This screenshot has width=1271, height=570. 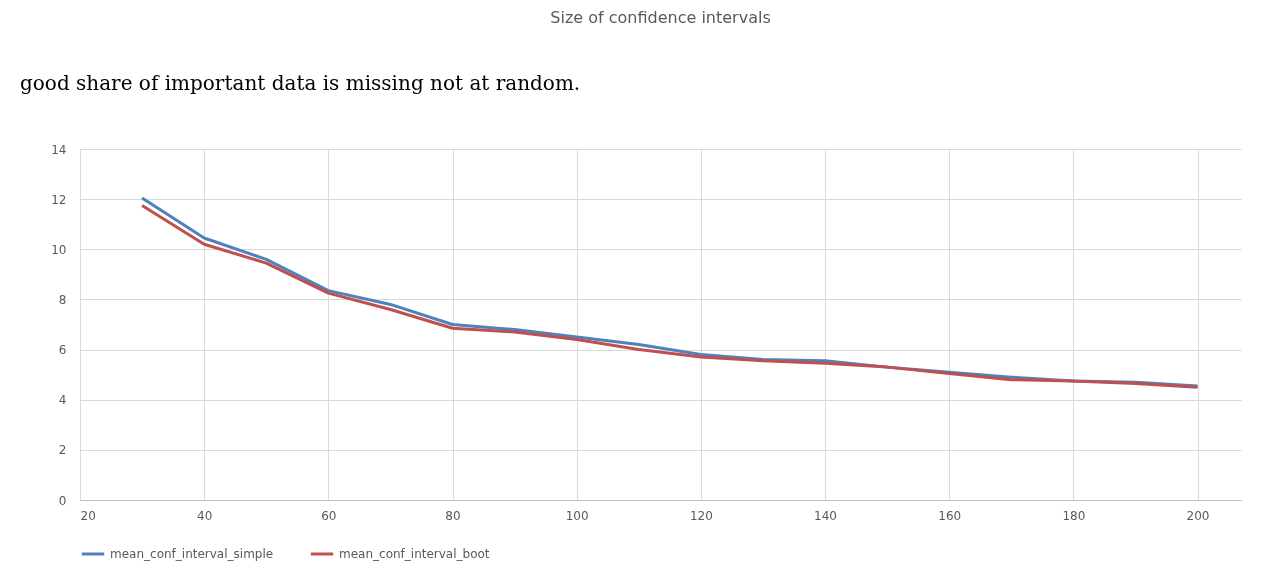 What do you see at coordinates (1198, 515) in the screenshot?
I see `x-tick-label: 200` at bounding box center [1198, 515].